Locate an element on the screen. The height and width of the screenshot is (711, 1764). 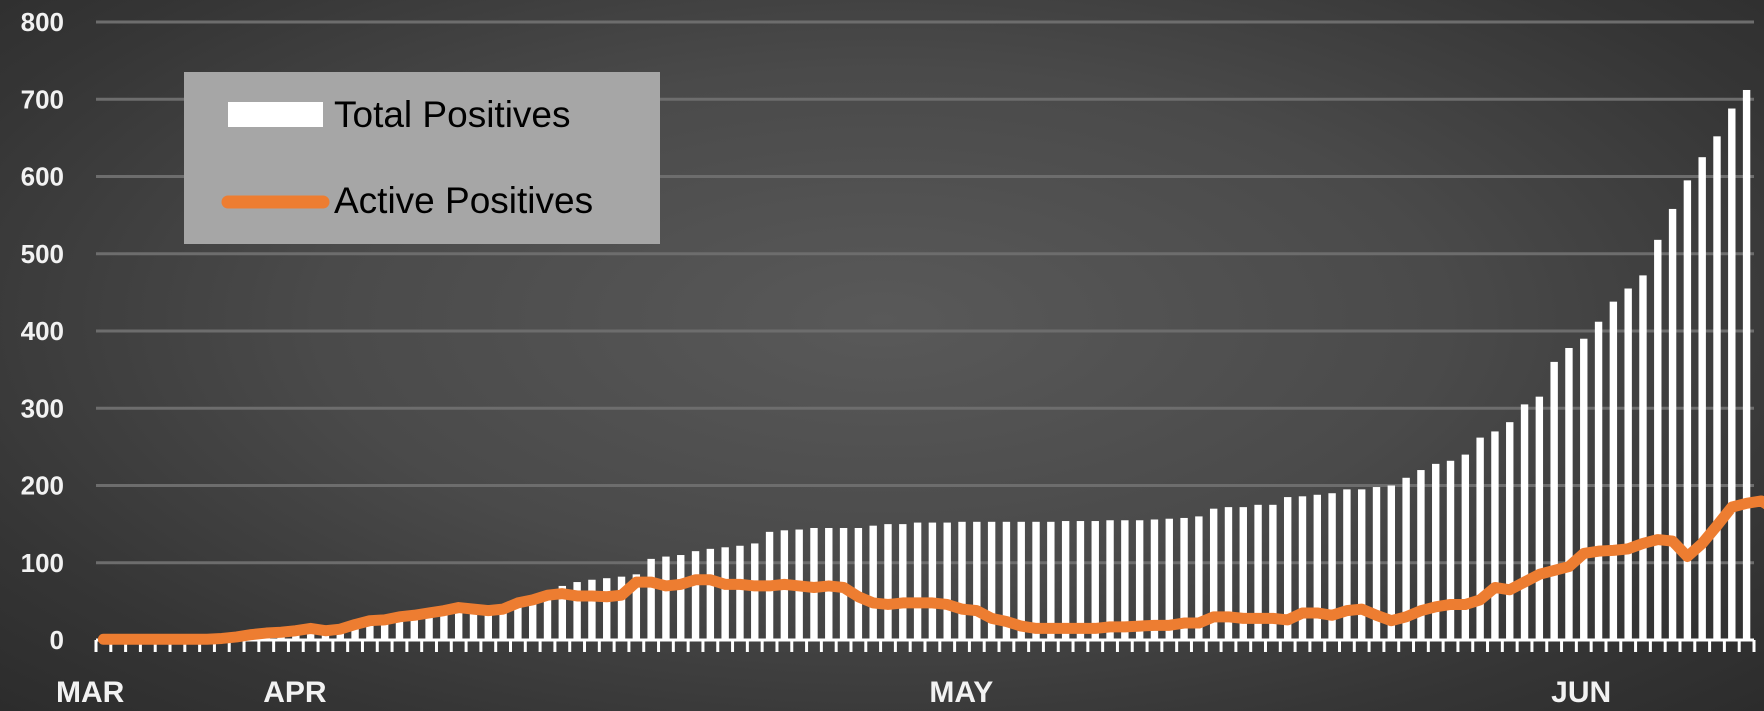
legend-box is located at coordinates (422, 158).